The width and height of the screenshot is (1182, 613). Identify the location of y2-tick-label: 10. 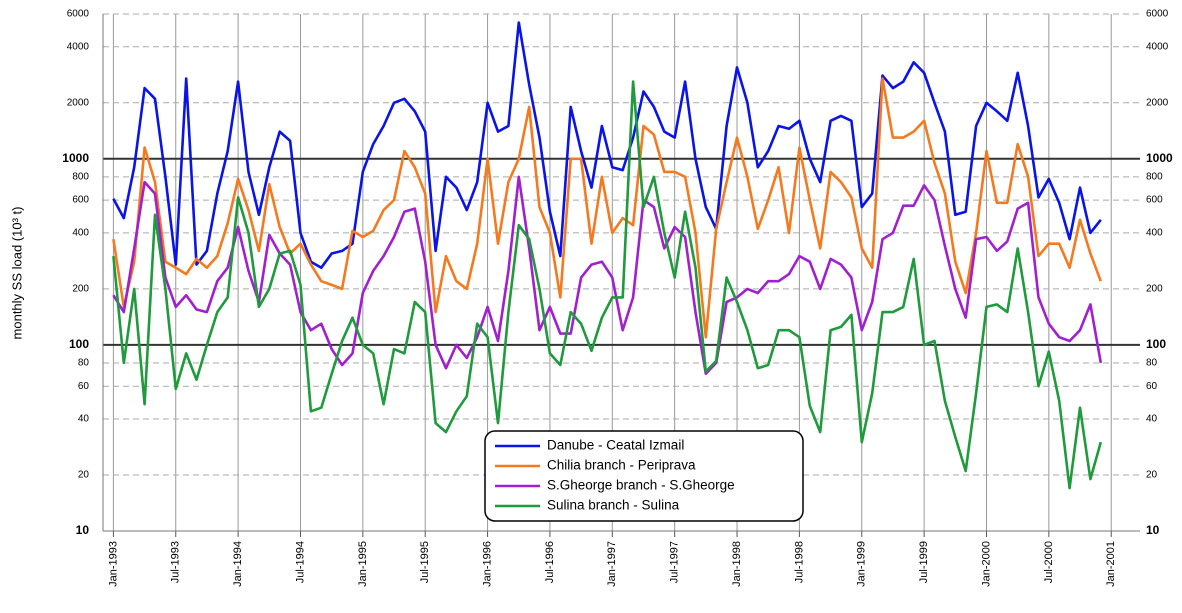
(1153, 530).